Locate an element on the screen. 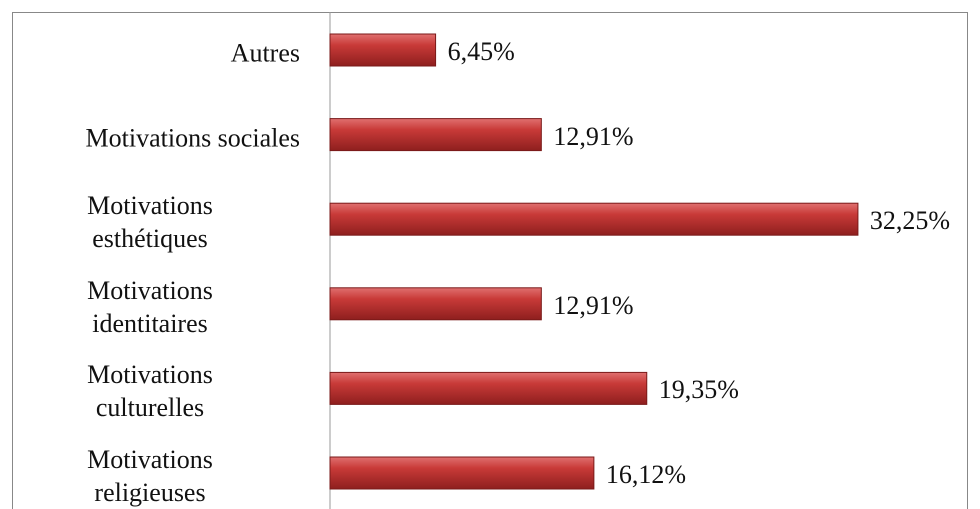 Image resolution: width=980 pixels, height=509 pixels. category-label: Autres is located at coordinates (265, 53).